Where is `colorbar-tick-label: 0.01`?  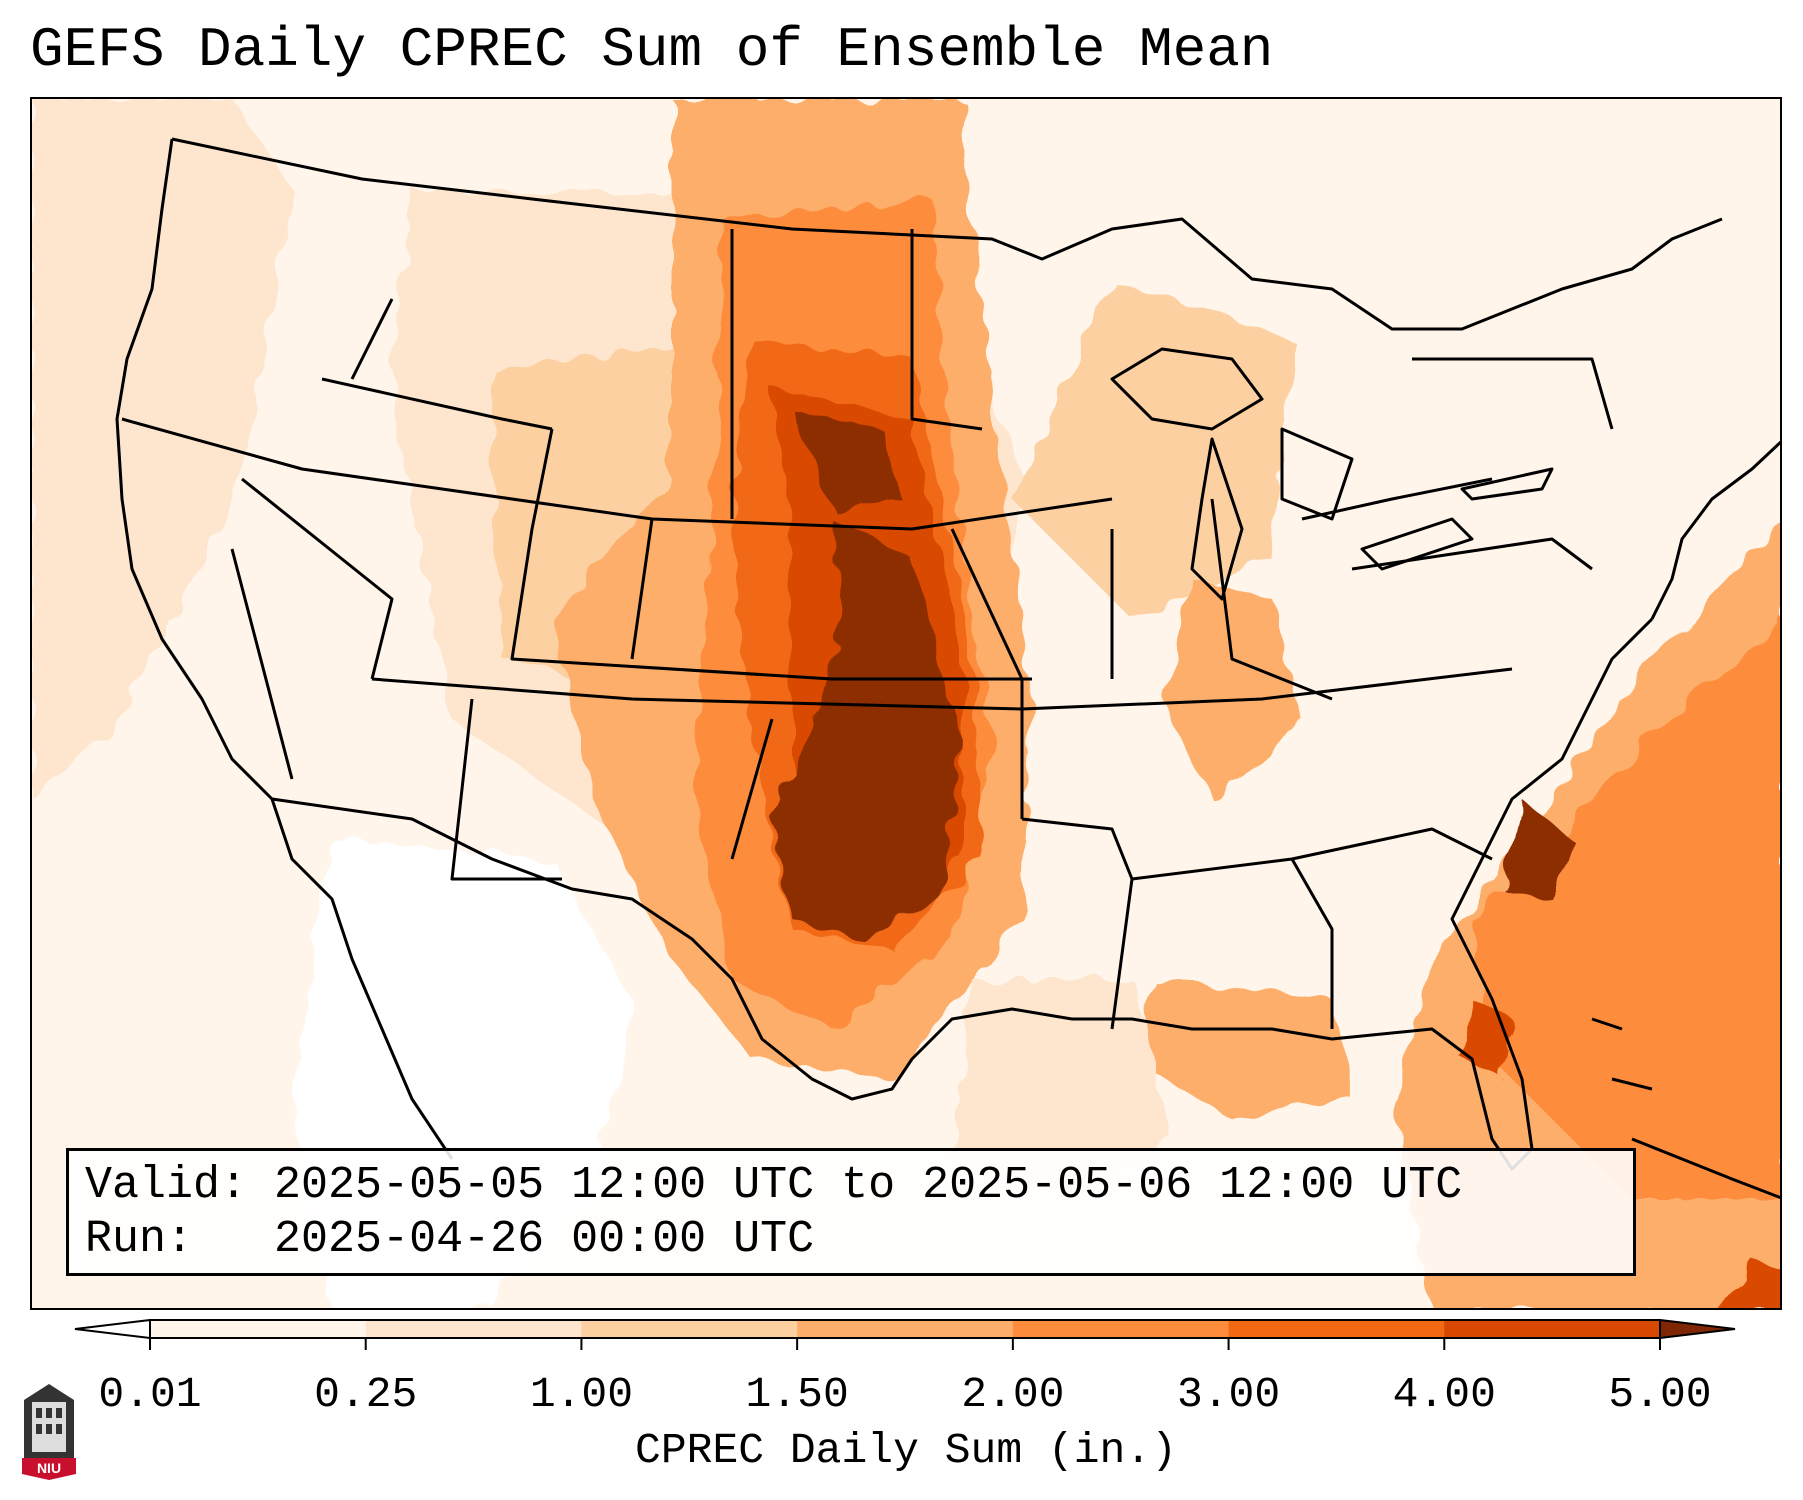 colorbar-tick-label: 0.01 is located at coordinates (150, 1394).